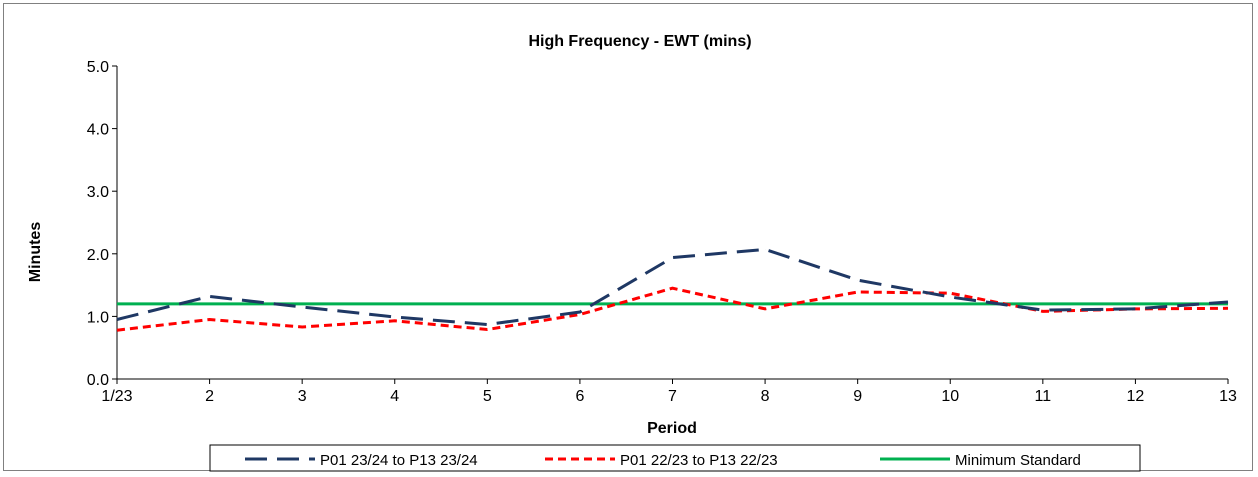  I want to click on x-axis-ticks: 1/23 2 3 4 5 6 7 8 9 10 11 12 13, so click(669, 392).